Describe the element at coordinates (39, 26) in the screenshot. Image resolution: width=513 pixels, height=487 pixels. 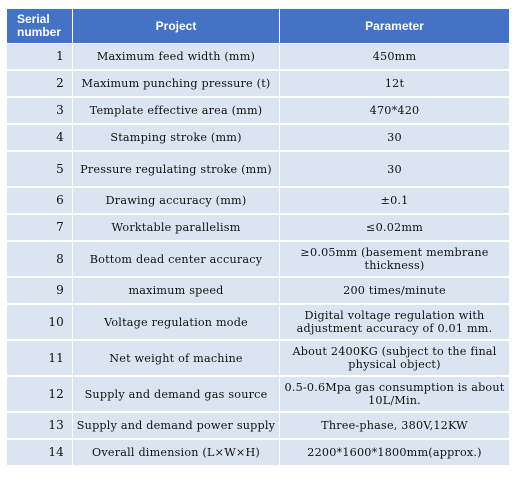
I see `header-serial: Serial number` at that location.